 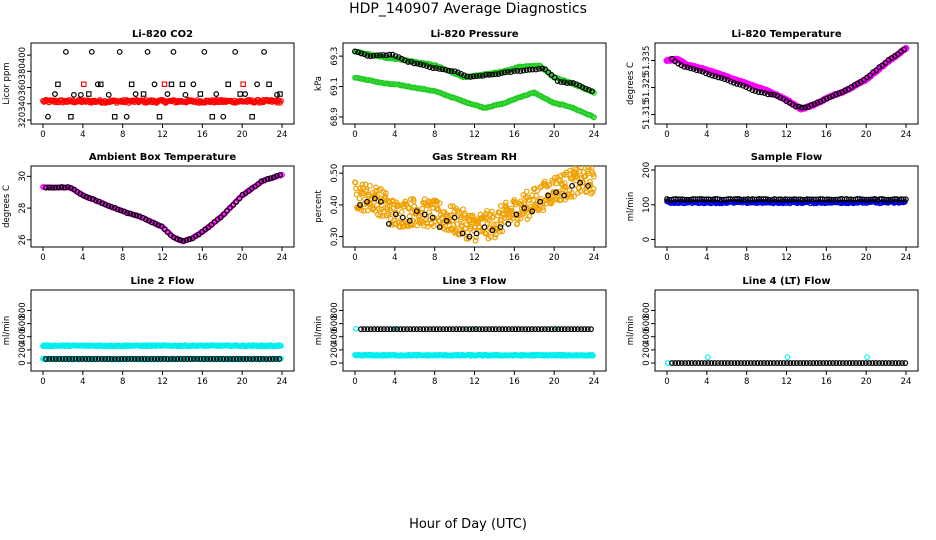 I want to click on panel-title: Line 4 (LT) Flow, so click(x=786, y=281).